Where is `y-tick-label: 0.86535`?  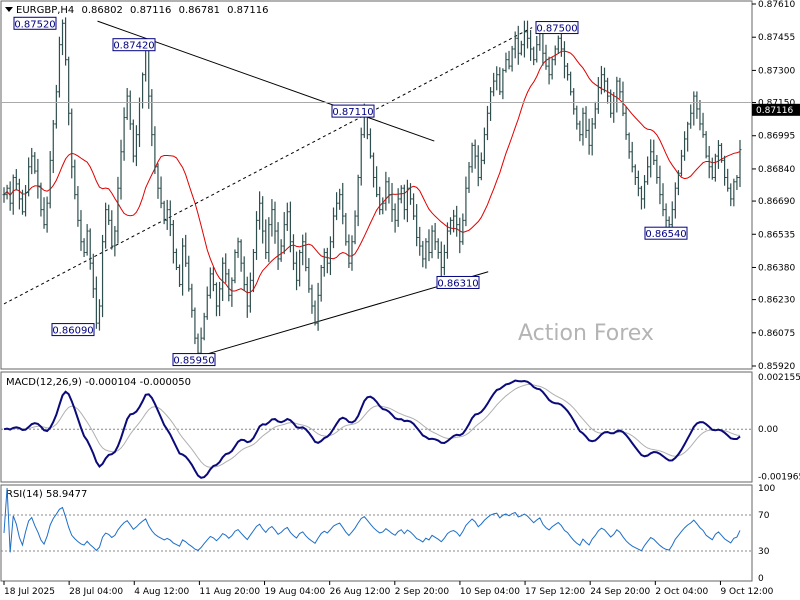 y-tick-label: 0.86535 is located at coordinates (776, 235).